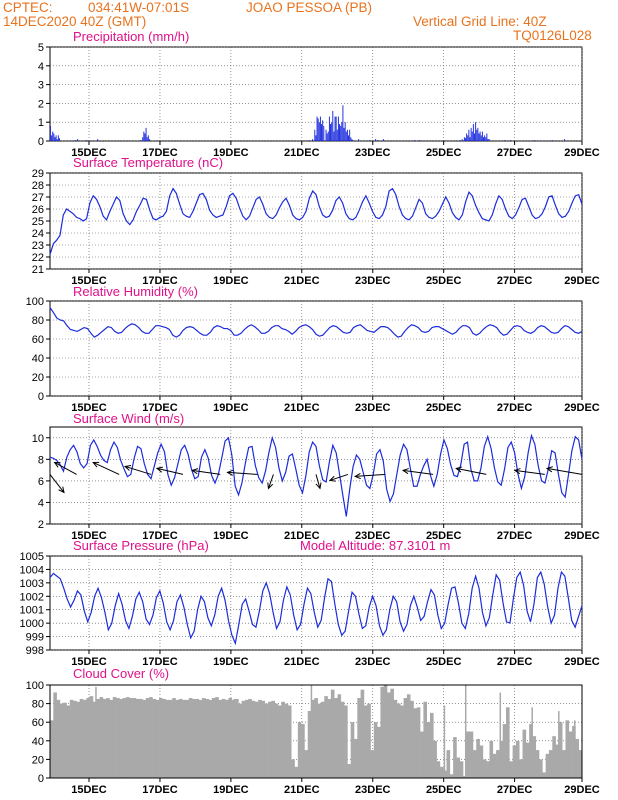  Describe the element at coordinates (38, 270) in the screenshot. I see `temp-ytick-label: 21` at that location.